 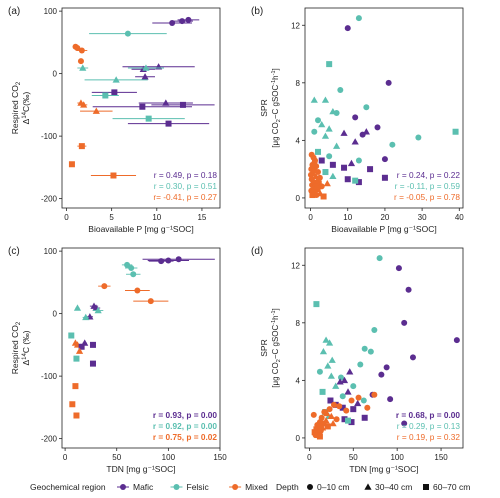 I want to click on y-axis-label-part: −C gSOC, so click(x=275, y=102).